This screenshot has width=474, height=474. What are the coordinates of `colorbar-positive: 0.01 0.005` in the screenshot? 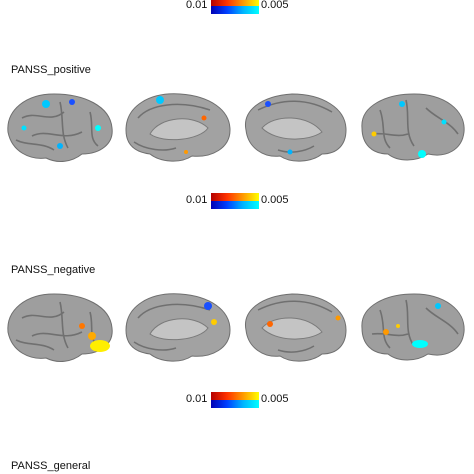 It's located at (237, 202).